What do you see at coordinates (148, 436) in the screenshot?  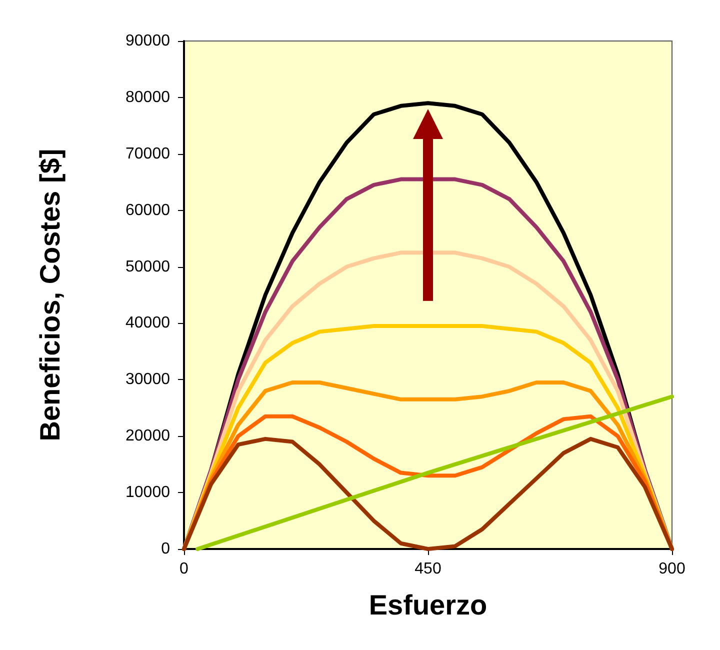 I see `y-tick-label: 20000` at bounding box center [148, 436].